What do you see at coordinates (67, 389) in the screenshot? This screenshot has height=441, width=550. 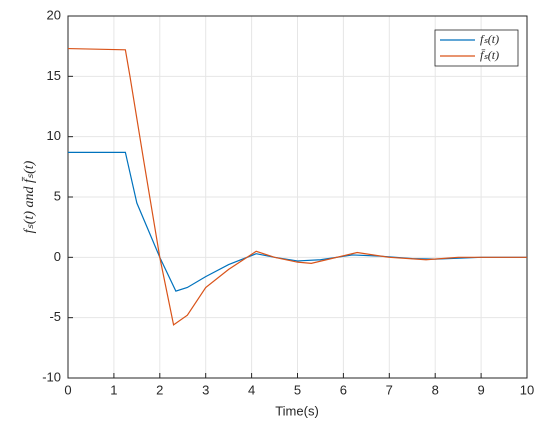 I see `x-tick-label: 0` at bounding box center [67, 389].